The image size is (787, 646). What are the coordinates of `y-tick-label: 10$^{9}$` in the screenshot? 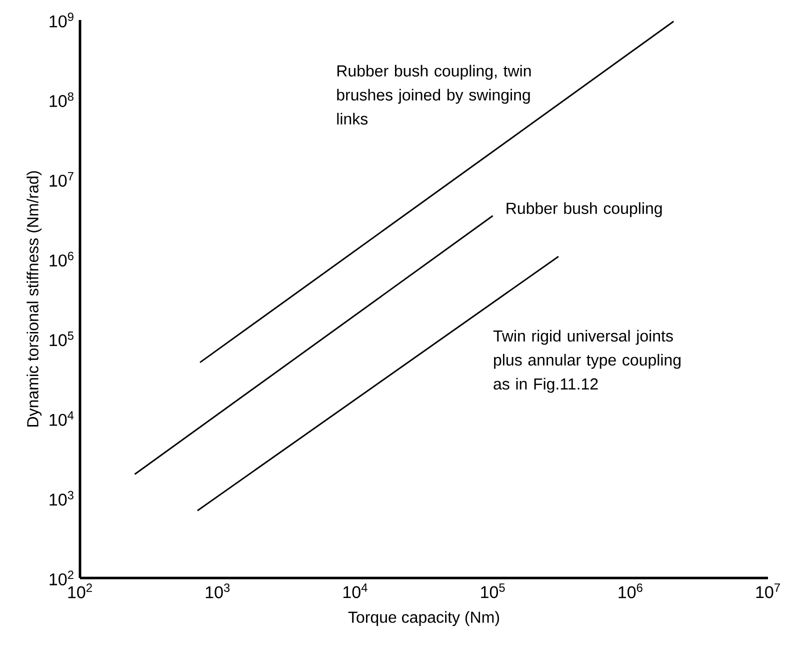 It's located at (62, 20).